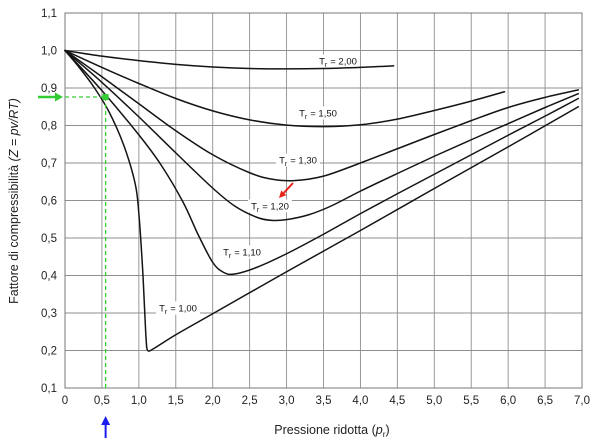 The image size is (600, 444). I want to click on y-tick-label-0-6: 0,6, so click(49, 202).